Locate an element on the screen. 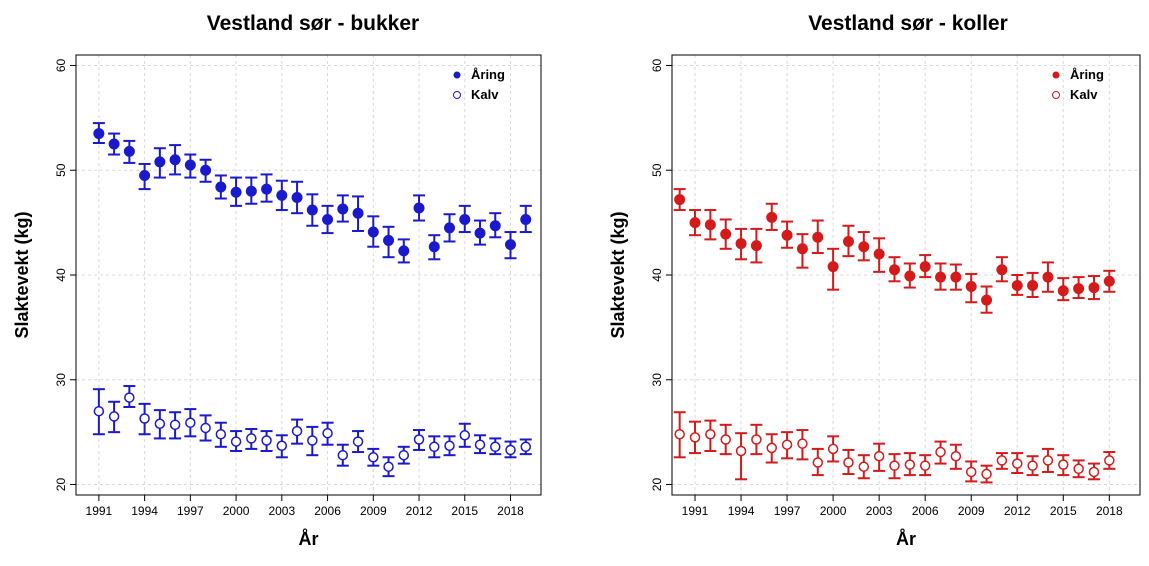  y-tick-label: 20 is located at coordinates (61, 485).